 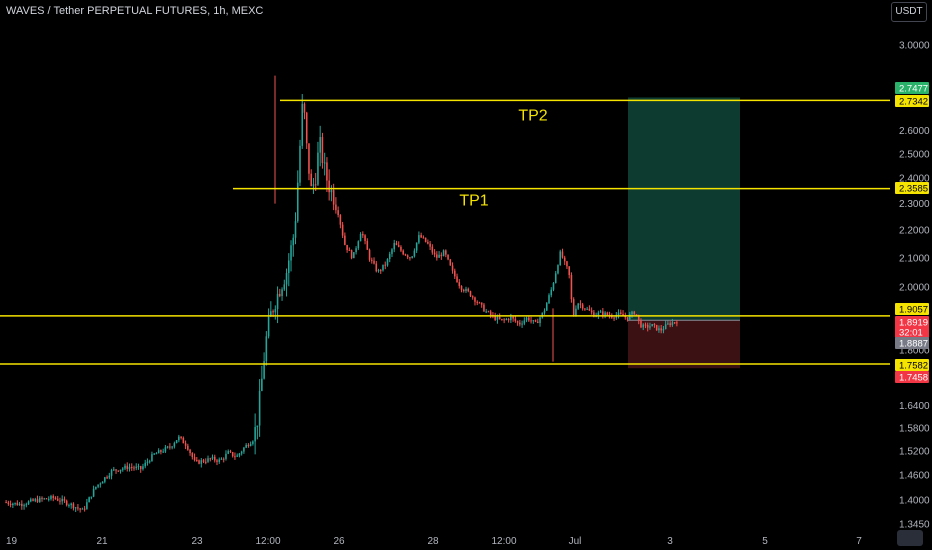 What do you see at coordinates (670, 541) in the screenshot?
I see `x-tick-label: 3` at bounding box center [670, 541].